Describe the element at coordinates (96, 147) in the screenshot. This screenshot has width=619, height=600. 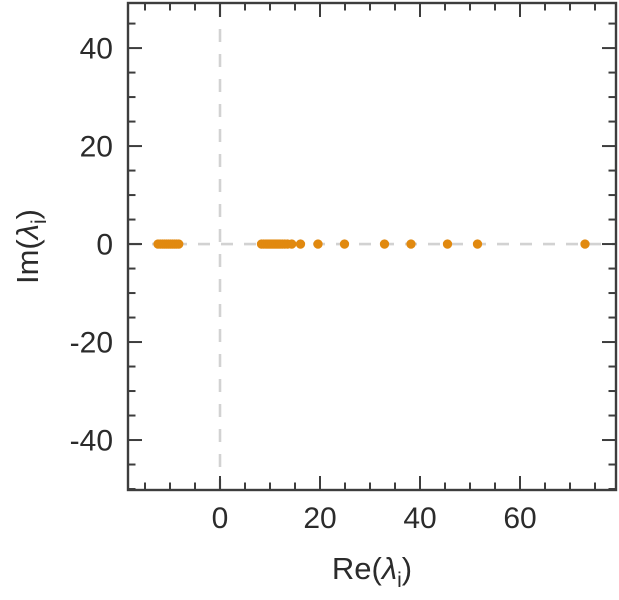
I see `y-tick-label: 20` at that location.